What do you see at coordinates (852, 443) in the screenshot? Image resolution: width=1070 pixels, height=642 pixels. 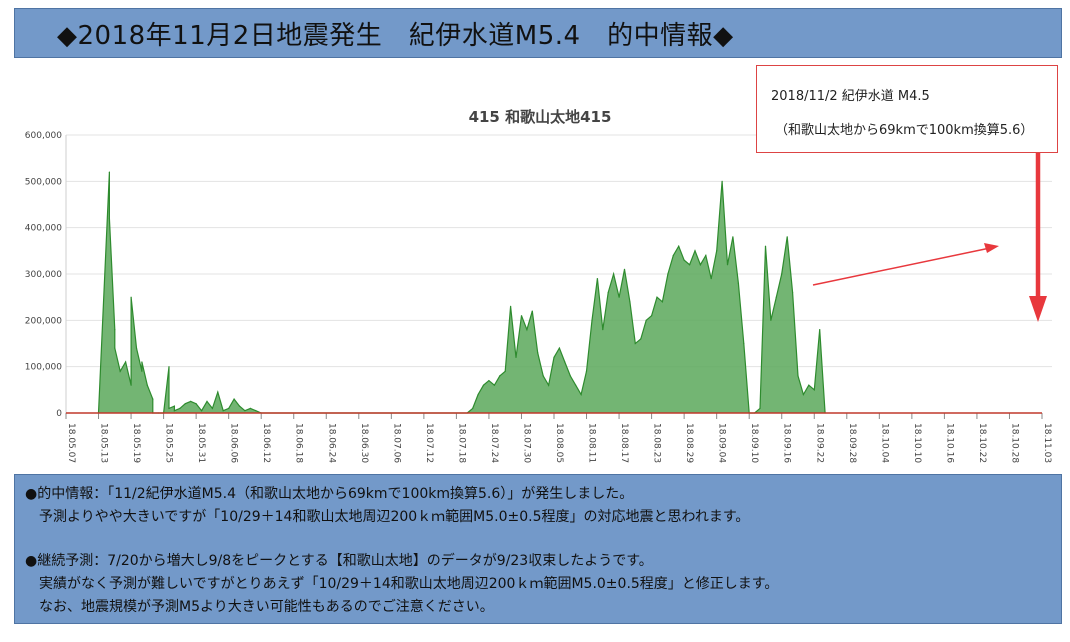 I see `x-tick-label: 18.09.28` at bounding box center [852, 443].